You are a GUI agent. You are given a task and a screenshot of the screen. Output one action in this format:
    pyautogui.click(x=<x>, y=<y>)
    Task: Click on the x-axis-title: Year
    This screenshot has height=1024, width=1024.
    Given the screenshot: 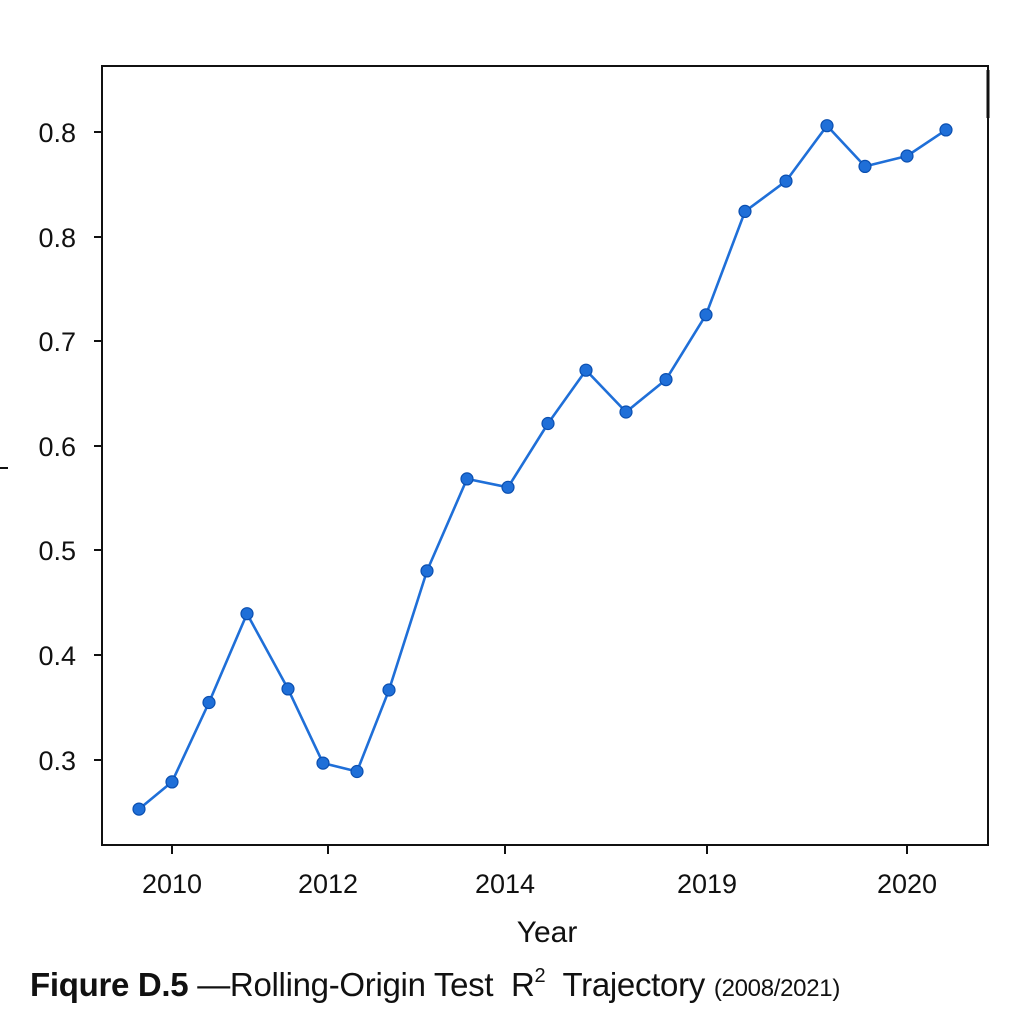 What is the action you would take?
    pyautogui.click(x=547, y=932)
    